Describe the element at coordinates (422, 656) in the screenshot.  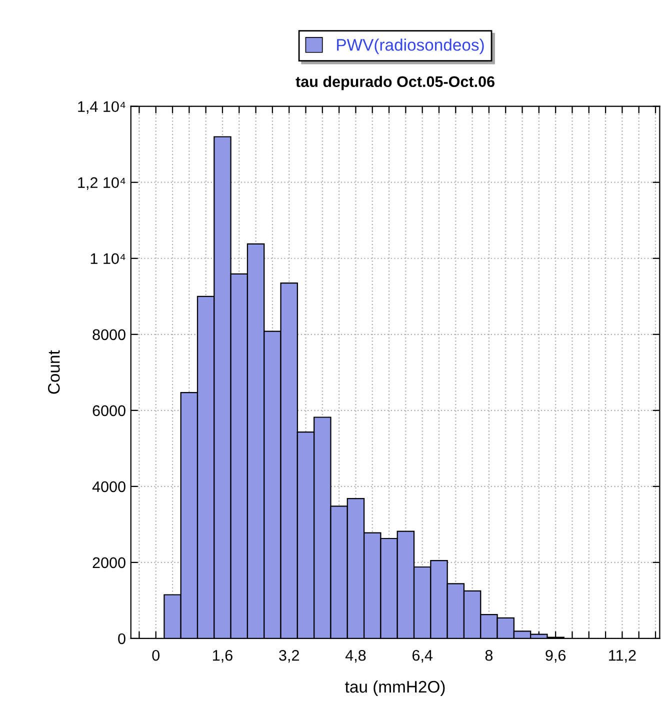
I see `x-tick-label: 6,4` at that location.